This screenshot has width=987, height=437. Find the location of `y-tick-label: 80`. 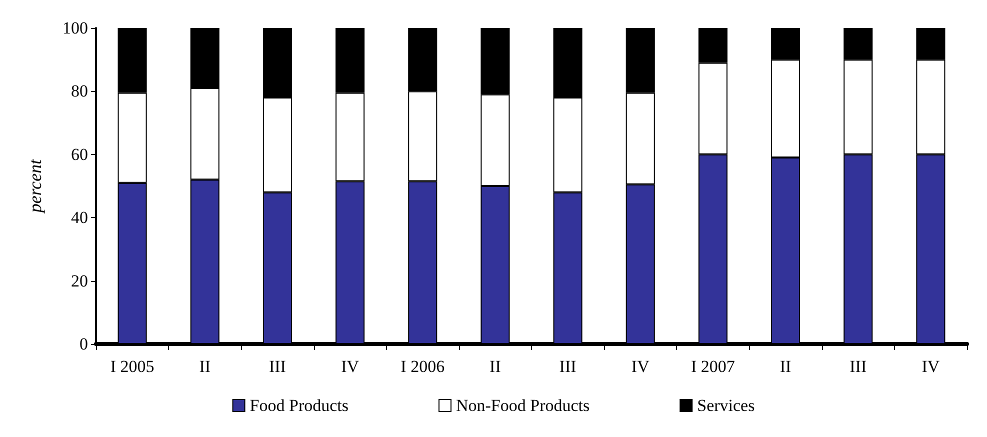

y-tick-label: 80 is located at coordinates (79, 91).